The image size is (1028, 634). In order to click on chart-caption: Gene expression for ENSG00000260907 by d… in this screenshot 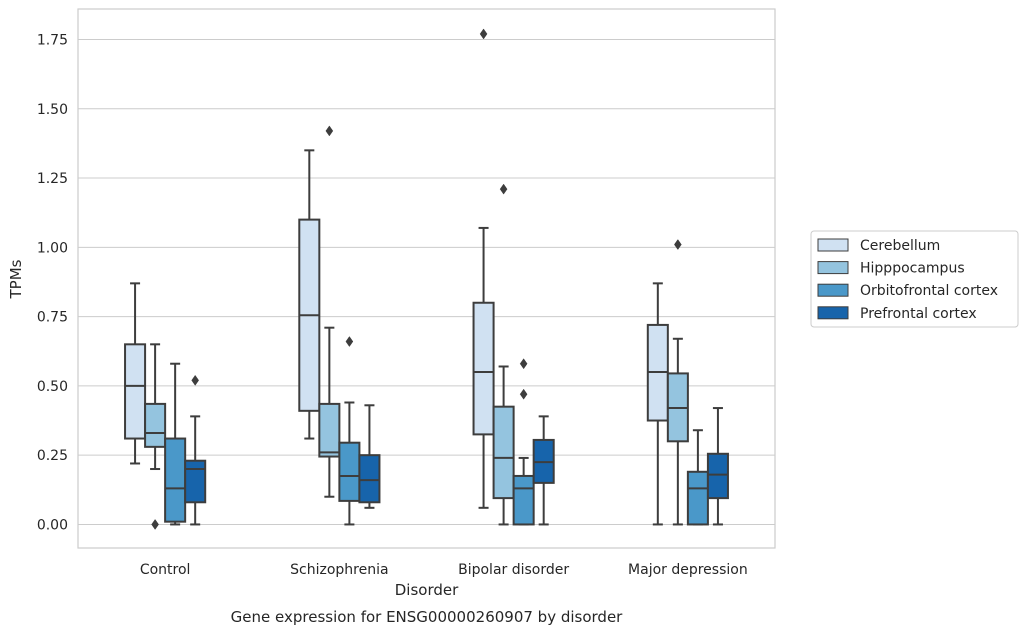, I will do `click(427, 617)`.